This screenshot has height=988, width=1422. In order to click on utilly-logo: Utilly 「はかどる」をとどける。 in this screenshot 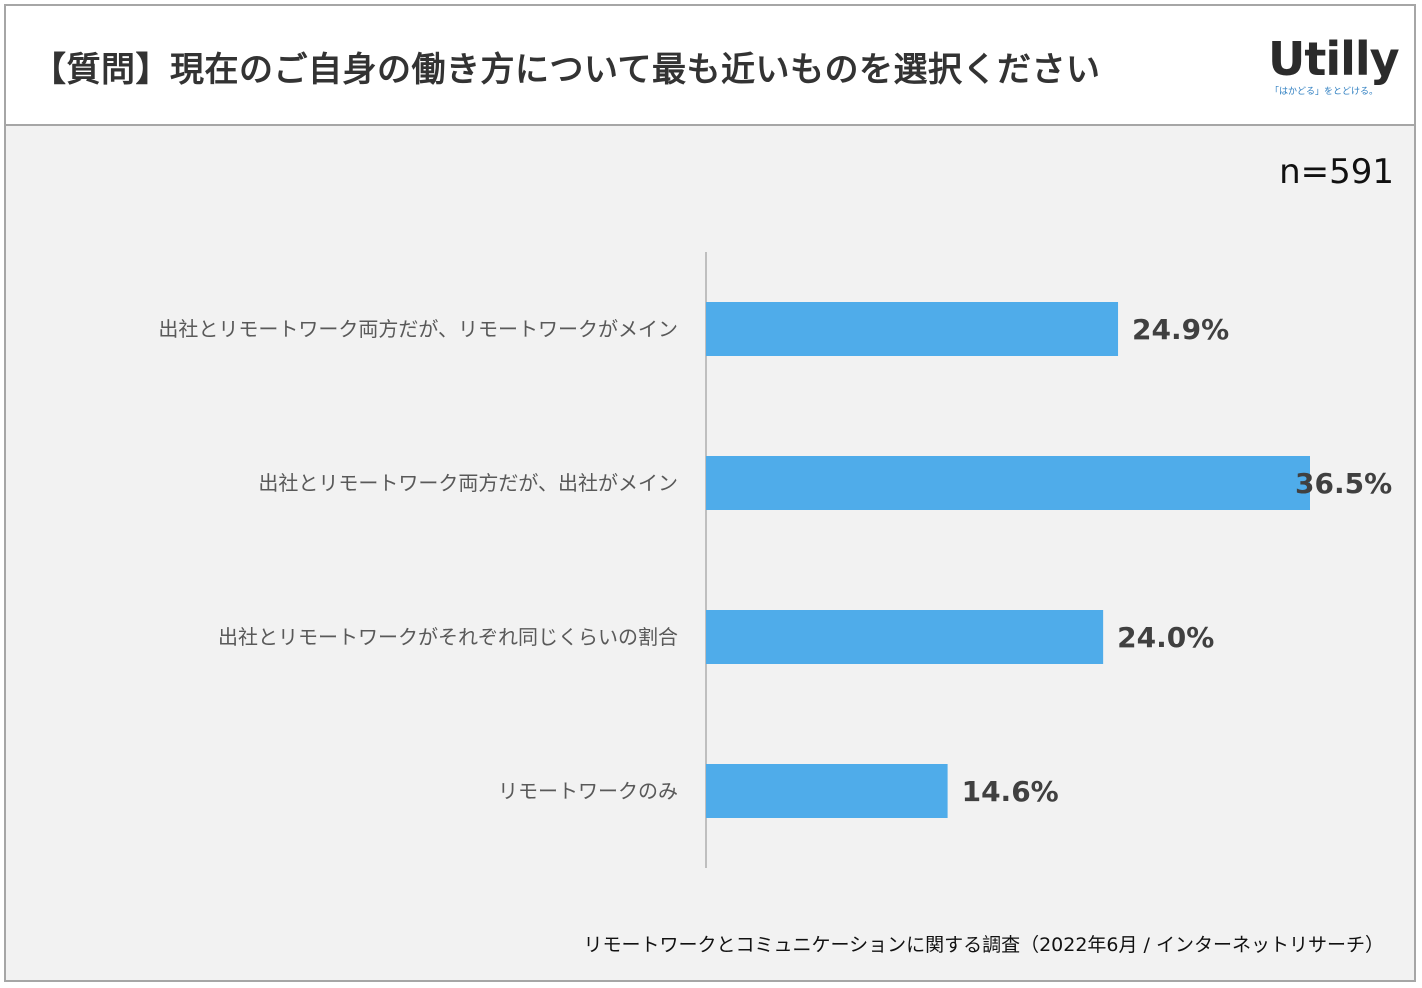, I will do `click(1334, 69)`.